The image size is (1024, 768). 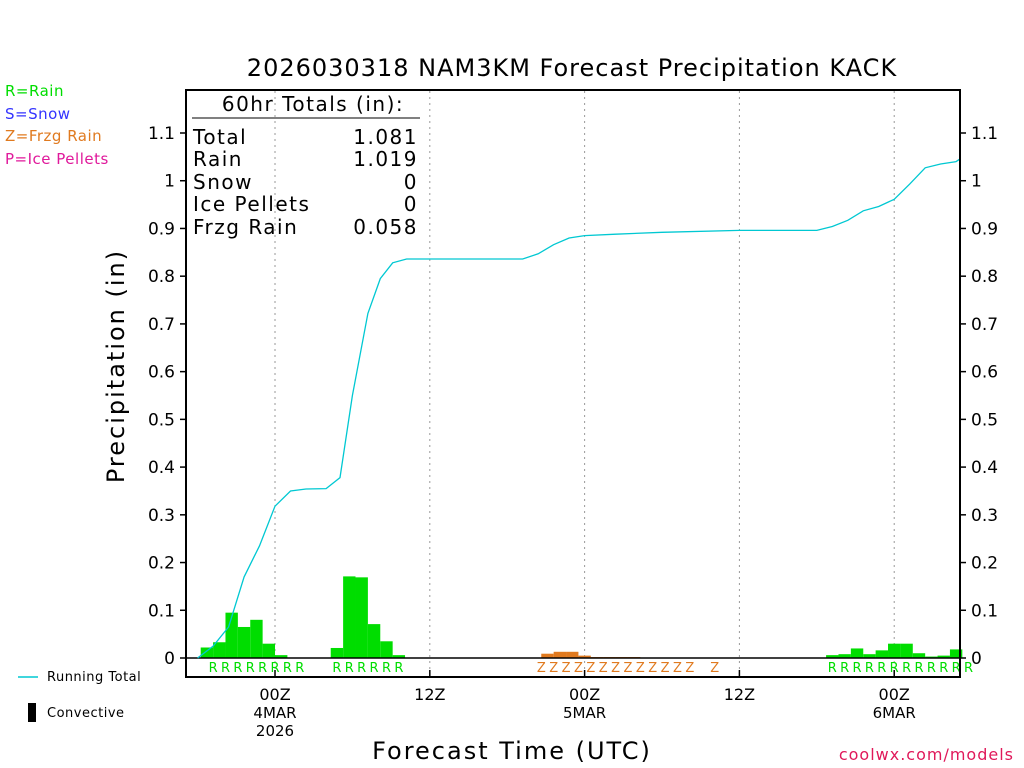 I want to click on totals-header: 60hr Totals (in):, so click(x=313, y=104).